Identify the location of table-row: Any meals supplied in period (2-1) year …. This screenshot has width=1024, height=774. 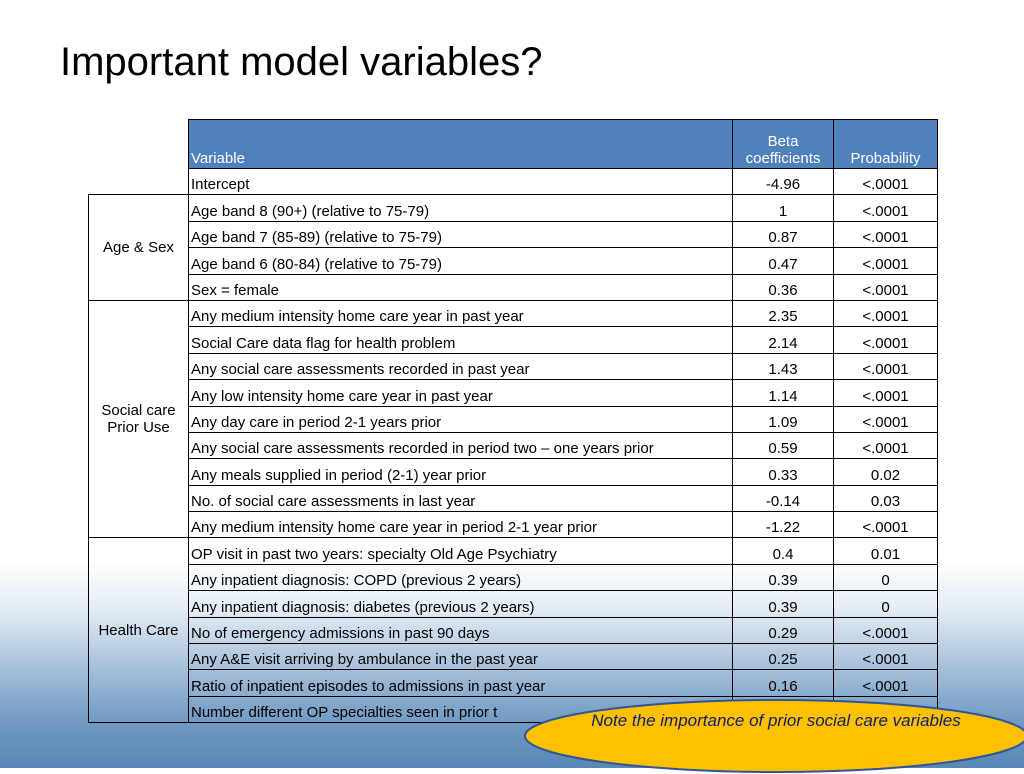
(513, 472).